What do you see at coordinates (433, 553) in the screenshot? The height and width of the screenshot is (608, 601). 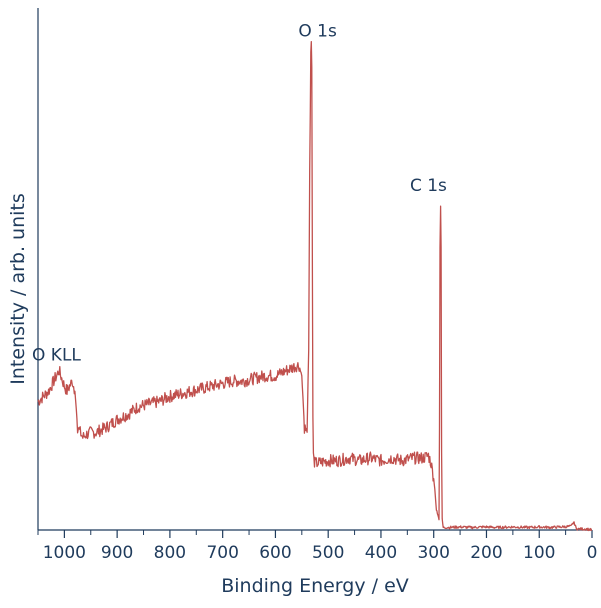 I see `x-tick-label: 300` at bounding box center [433, 553].